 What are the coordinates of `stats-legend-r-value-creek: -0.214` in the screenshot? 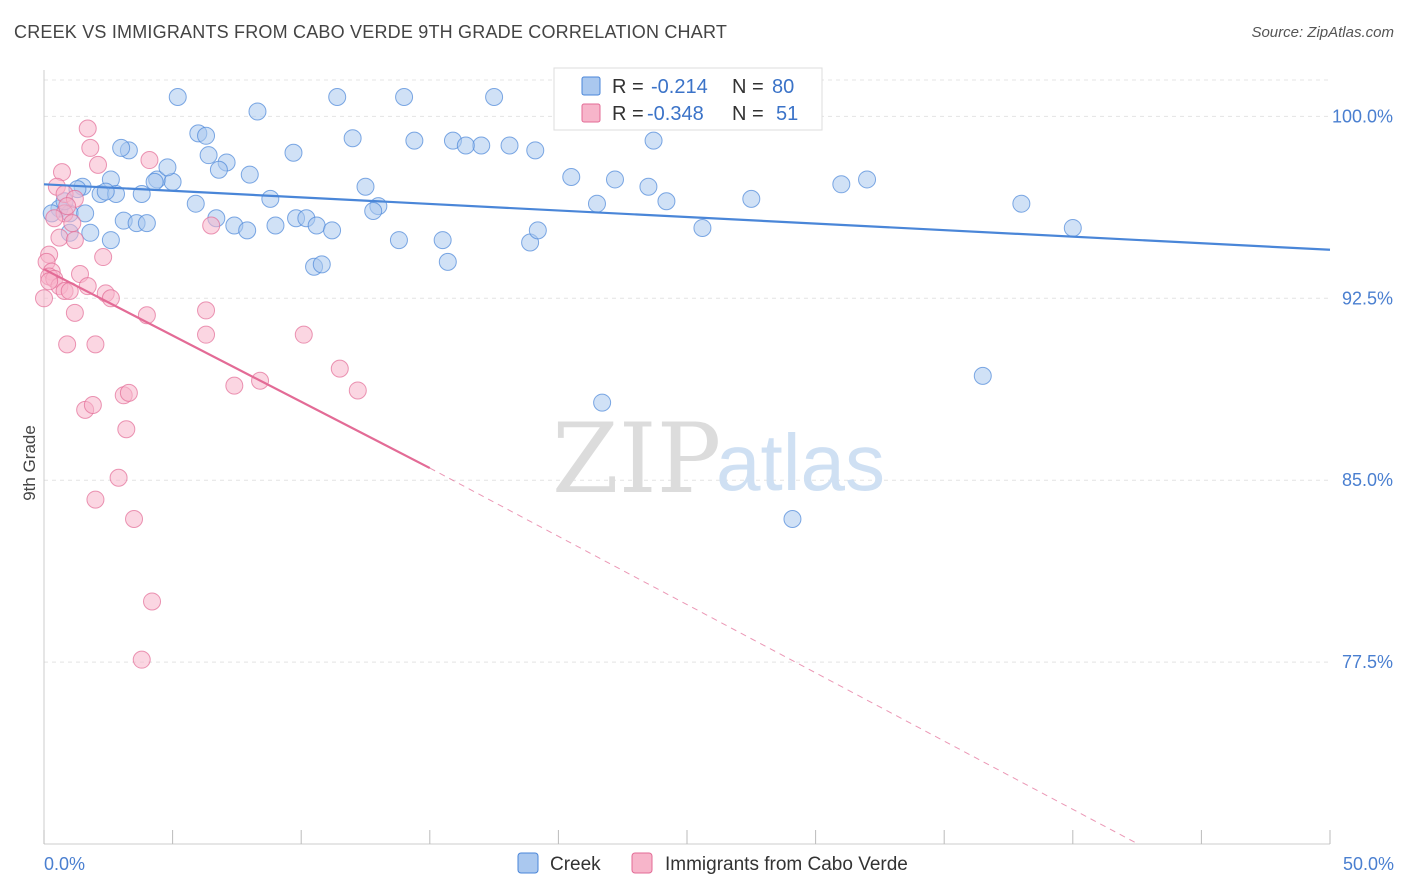 It's located at (679, 87).